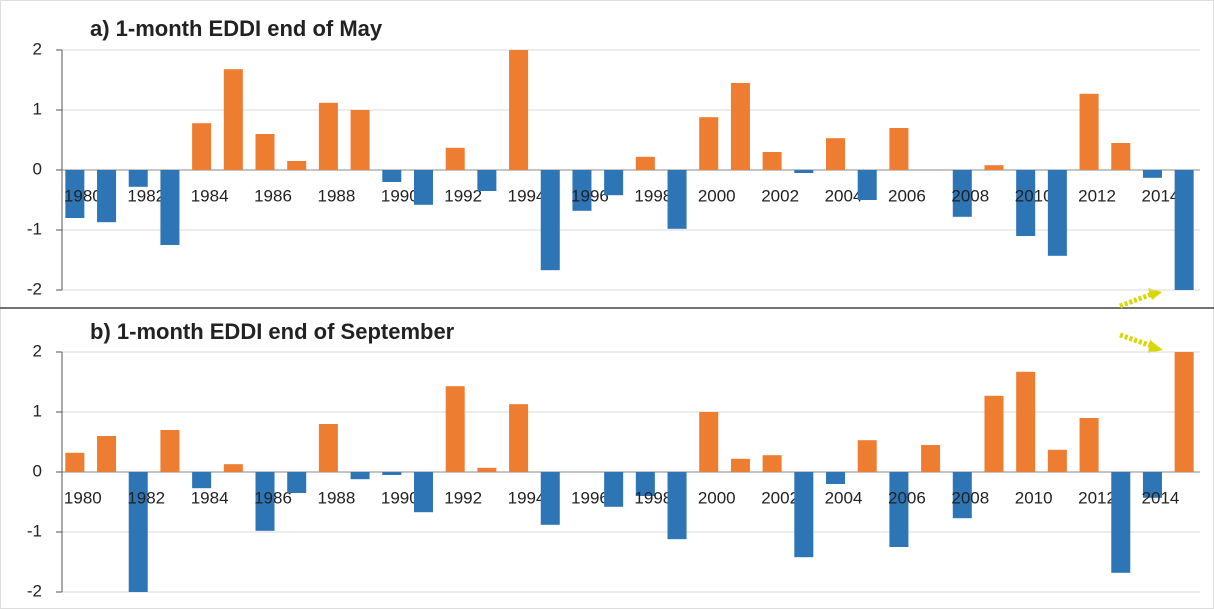 This screenshot has height=609, width=1214. I want to click on chart-title: a) 1-month EDDI end of May, so click(236, 28).